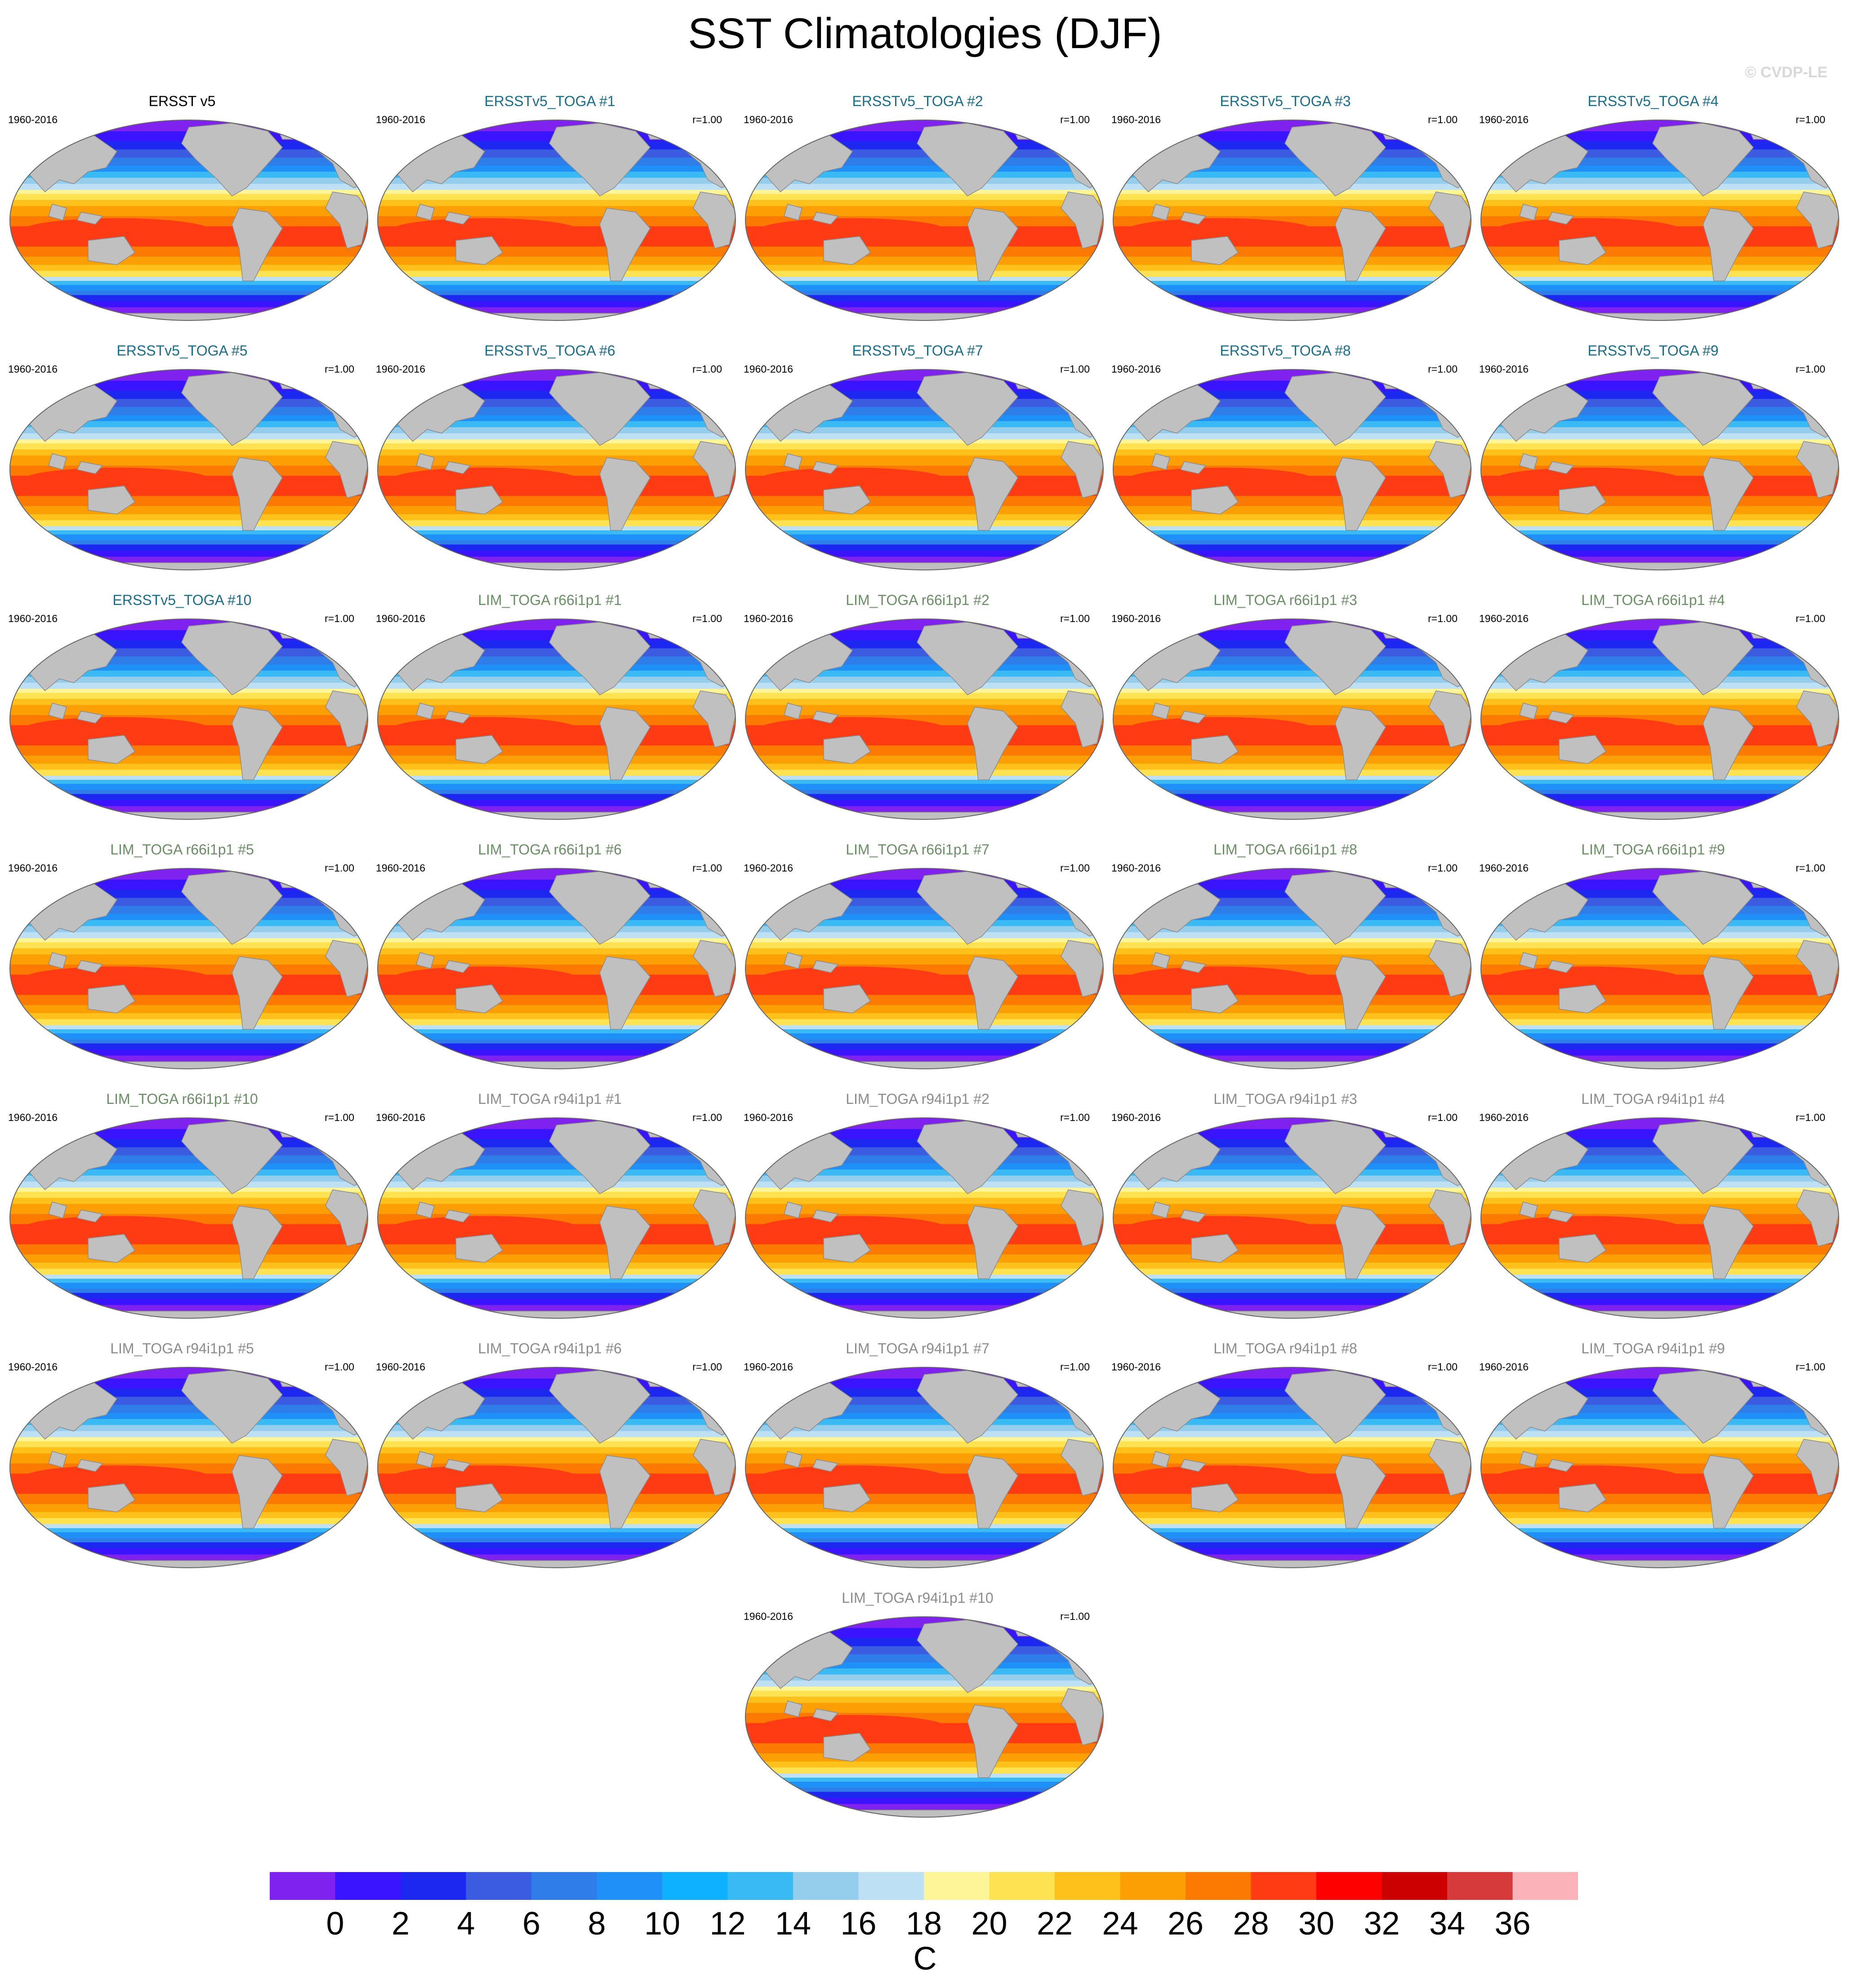 The image size is (1850, 1988). Describe the element at coordinates (184, 1204) in the screenshot. I see `map-panel: LIM_TOGA r66i1p1 #10 1960-2016 r=1.00` at that location.